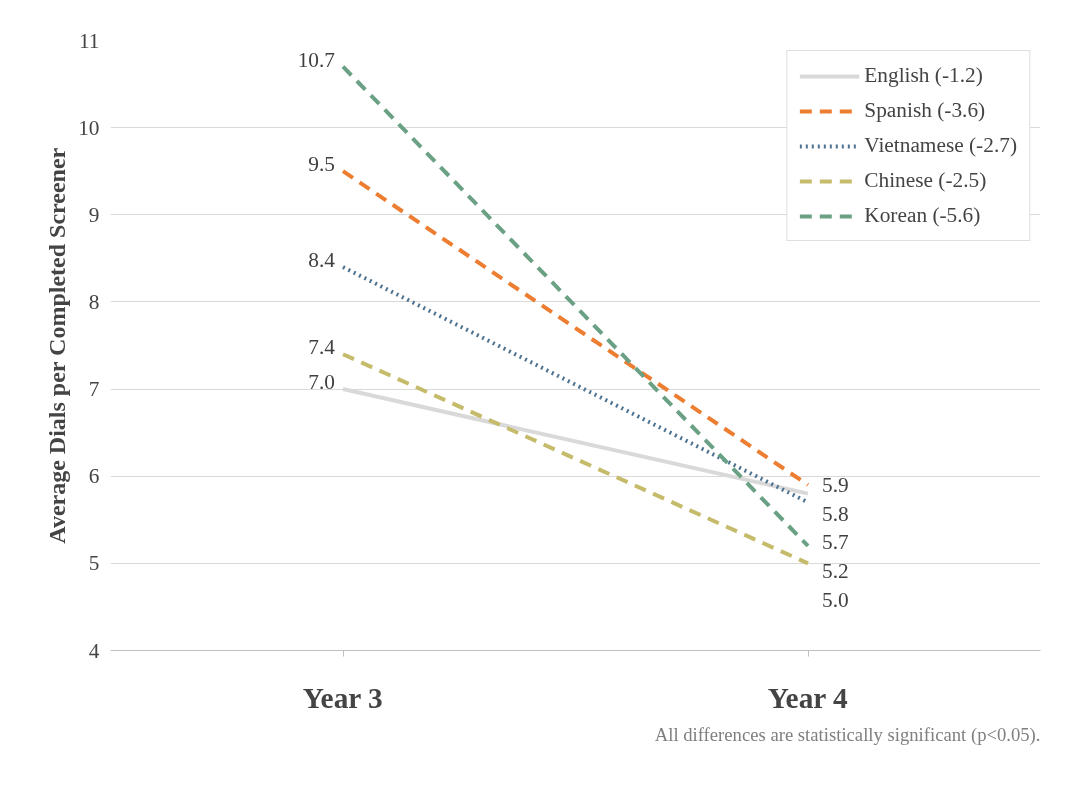 The height and width of the screenshot is (790, 1073). Describe the element at coordinates (925, 110) in the screenshot. I see `legend-label: Spanish (-3.6)` at that location.